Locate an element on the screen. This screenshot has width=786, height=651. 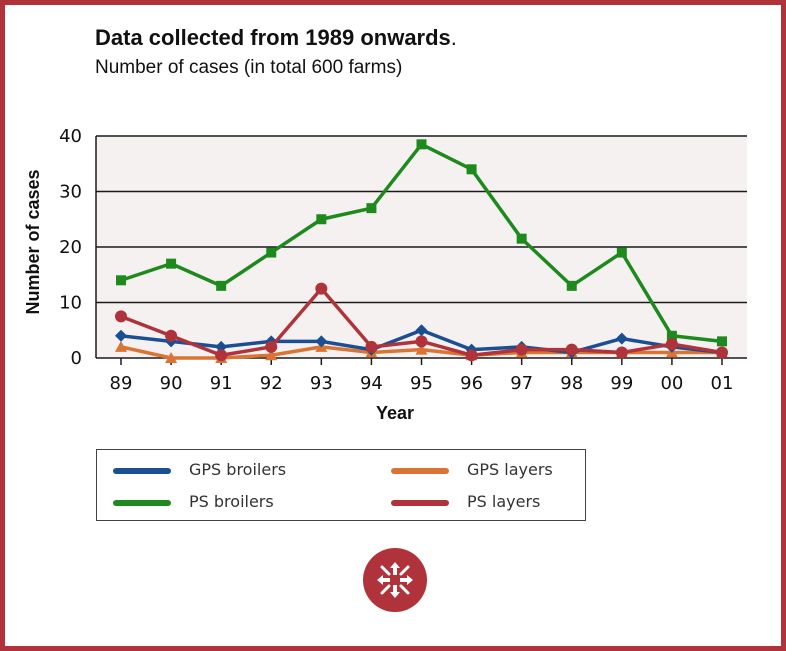
legend-label-ps-layers: PS layers is located at coordinates (504, 501).